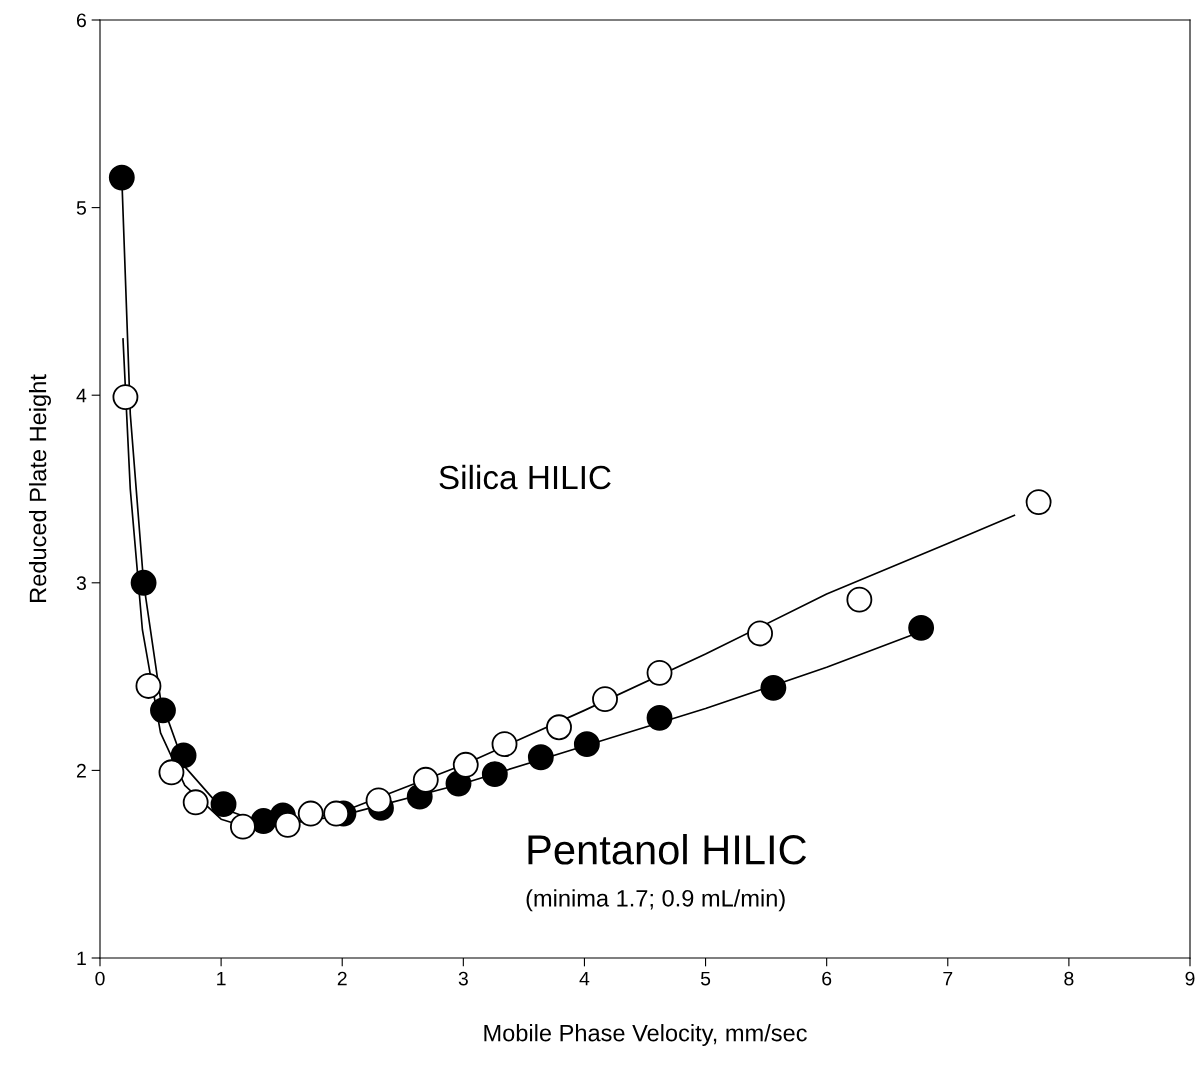 The width and height of the screenshot is (1200, 1065). Describe the element at coordinates (81, 583) in the screenshot. I see `y-tick-label: 3` at that location.